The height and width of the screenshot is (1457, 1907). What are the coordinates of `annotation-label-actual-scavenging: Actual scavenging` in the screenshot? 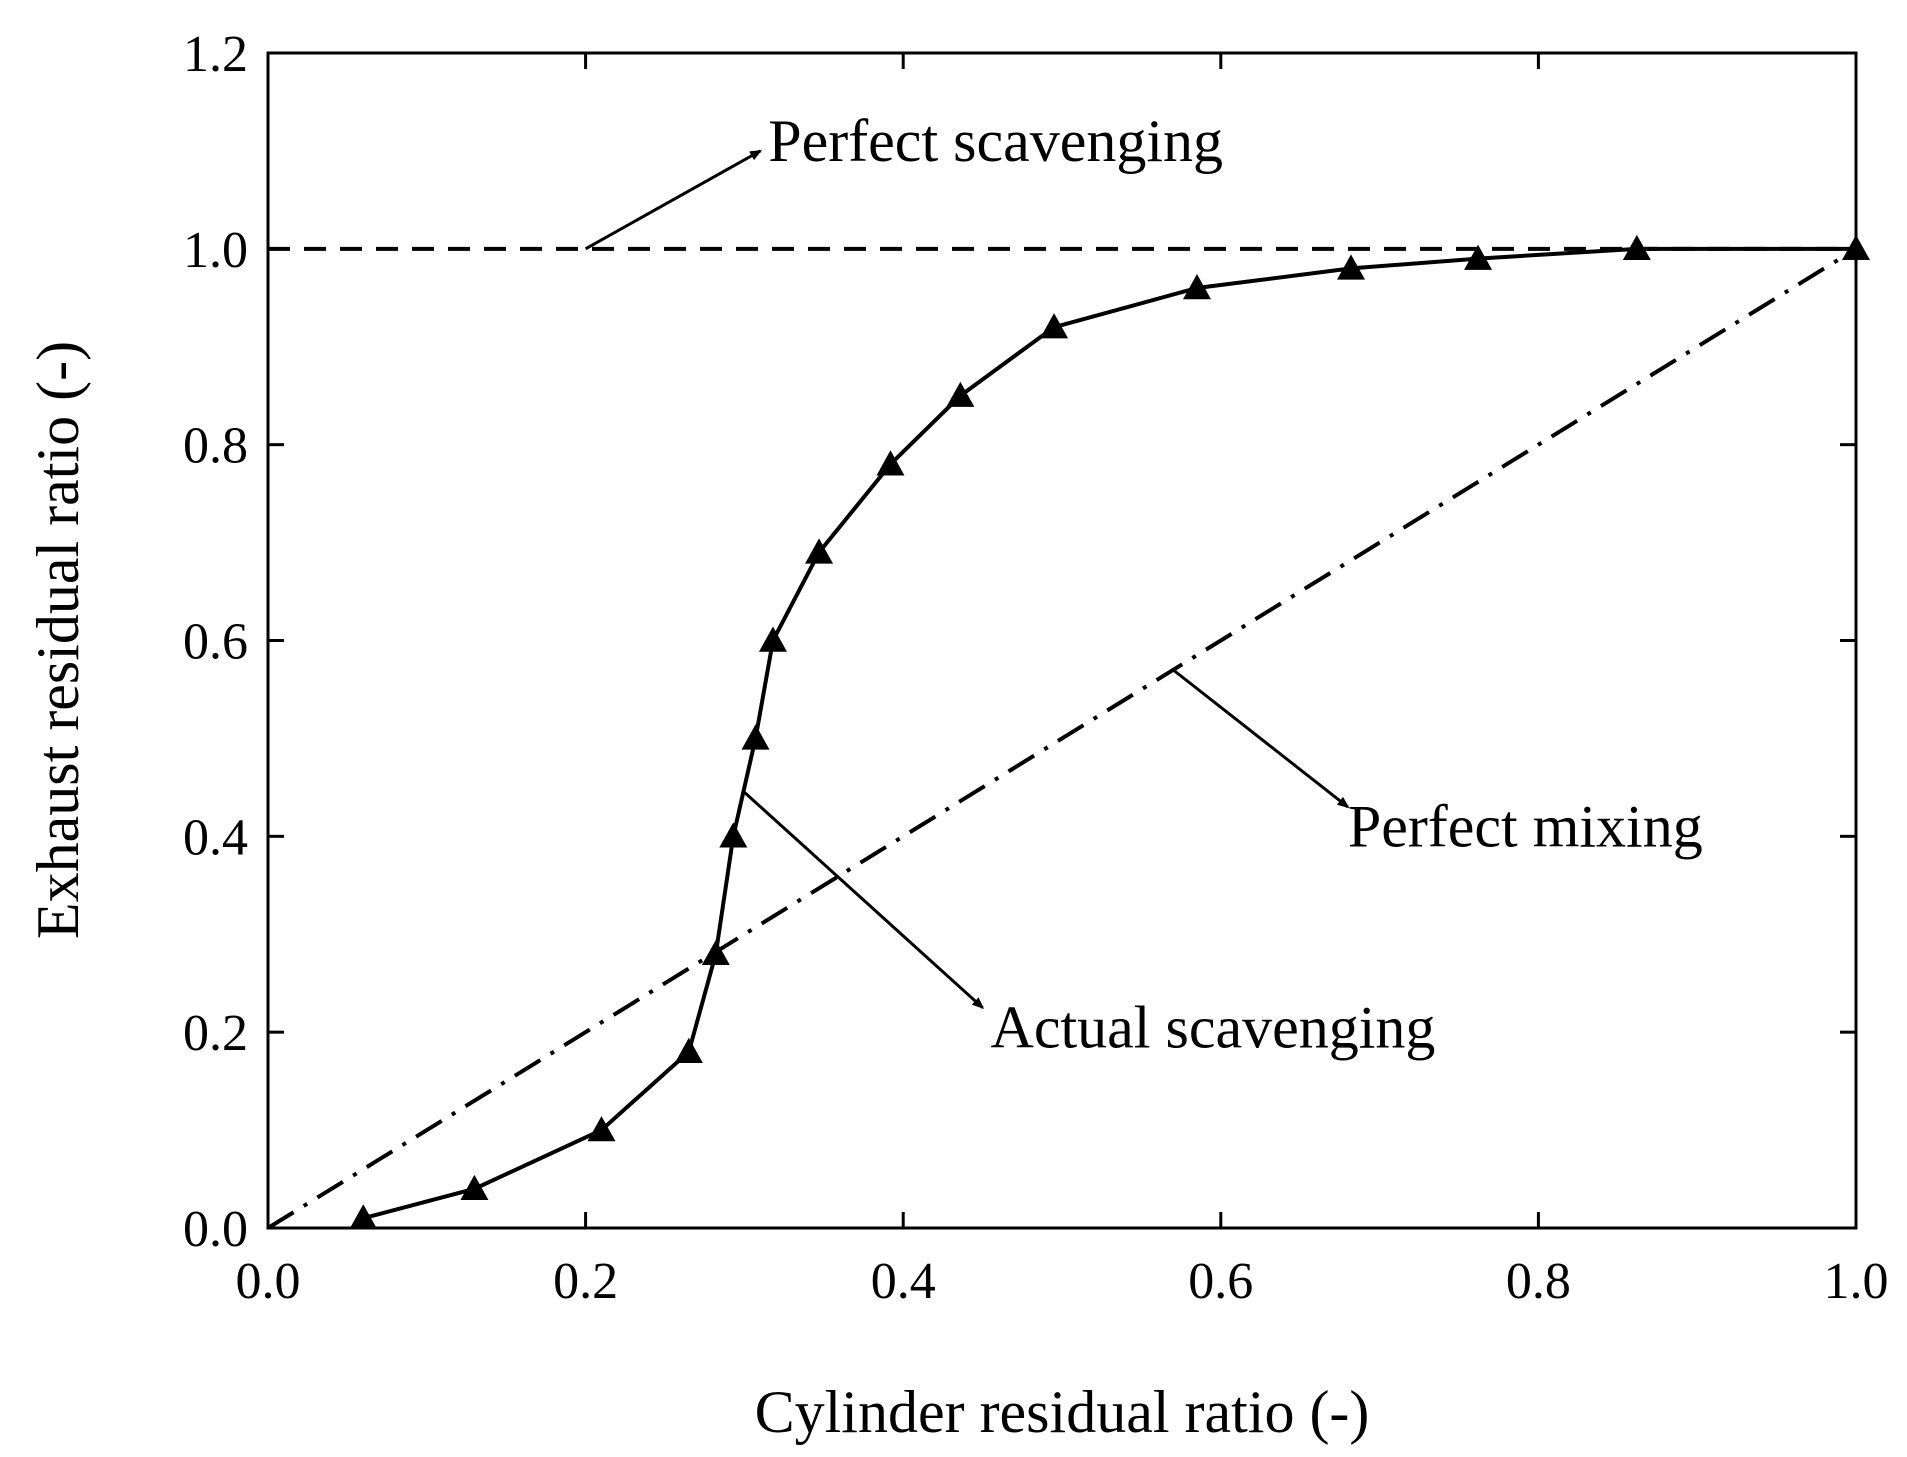 It's located at (1213, 1027).